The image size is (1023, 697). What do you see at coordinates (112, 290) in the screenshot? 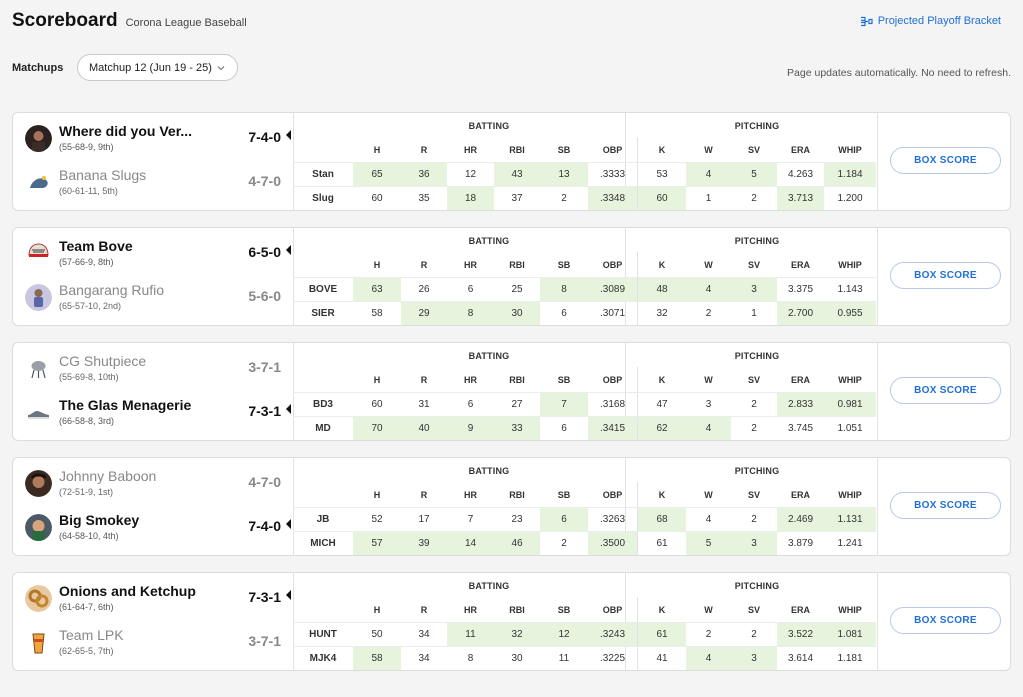
I see `team-name: Bangarang Rufio` at bounding box center [112, 290].